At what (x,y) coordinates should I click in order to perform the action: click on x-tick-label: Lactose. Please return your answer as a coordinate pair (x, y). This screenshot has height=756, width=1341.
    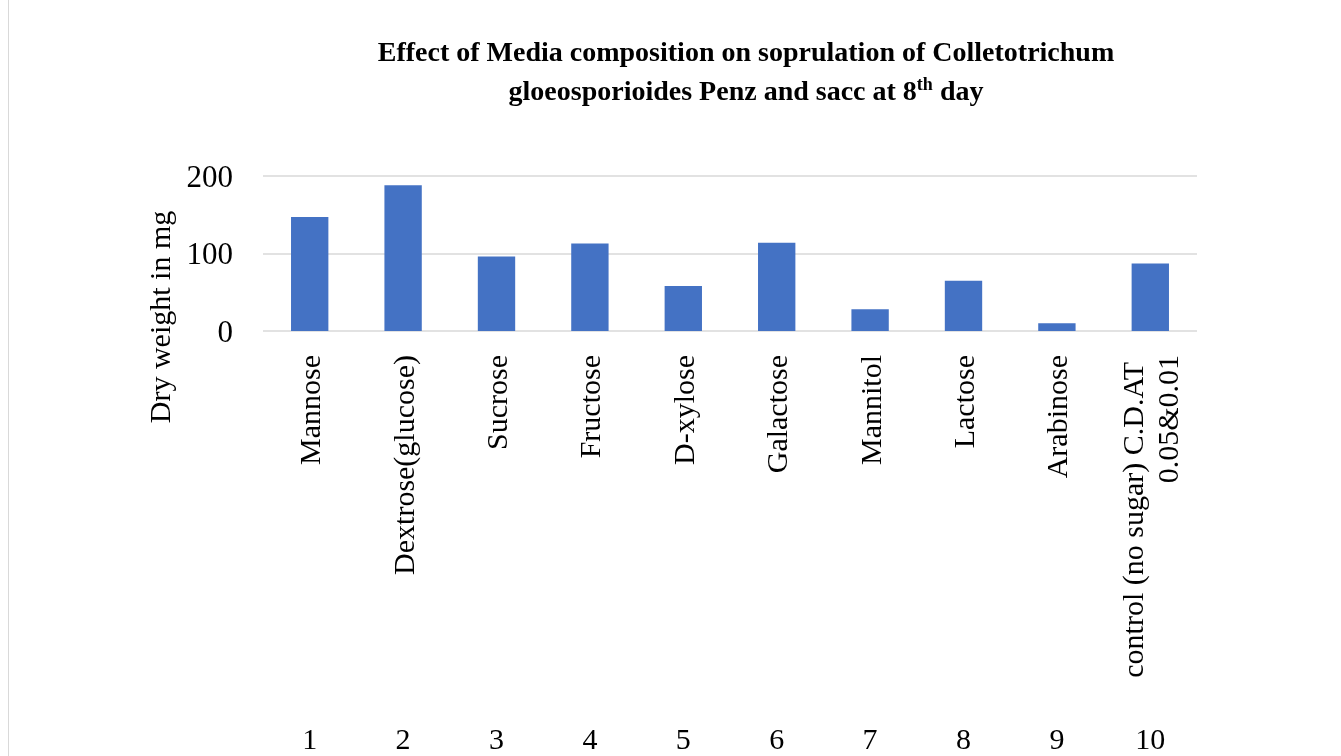
    Looking at the image, I should click on (963, 402).